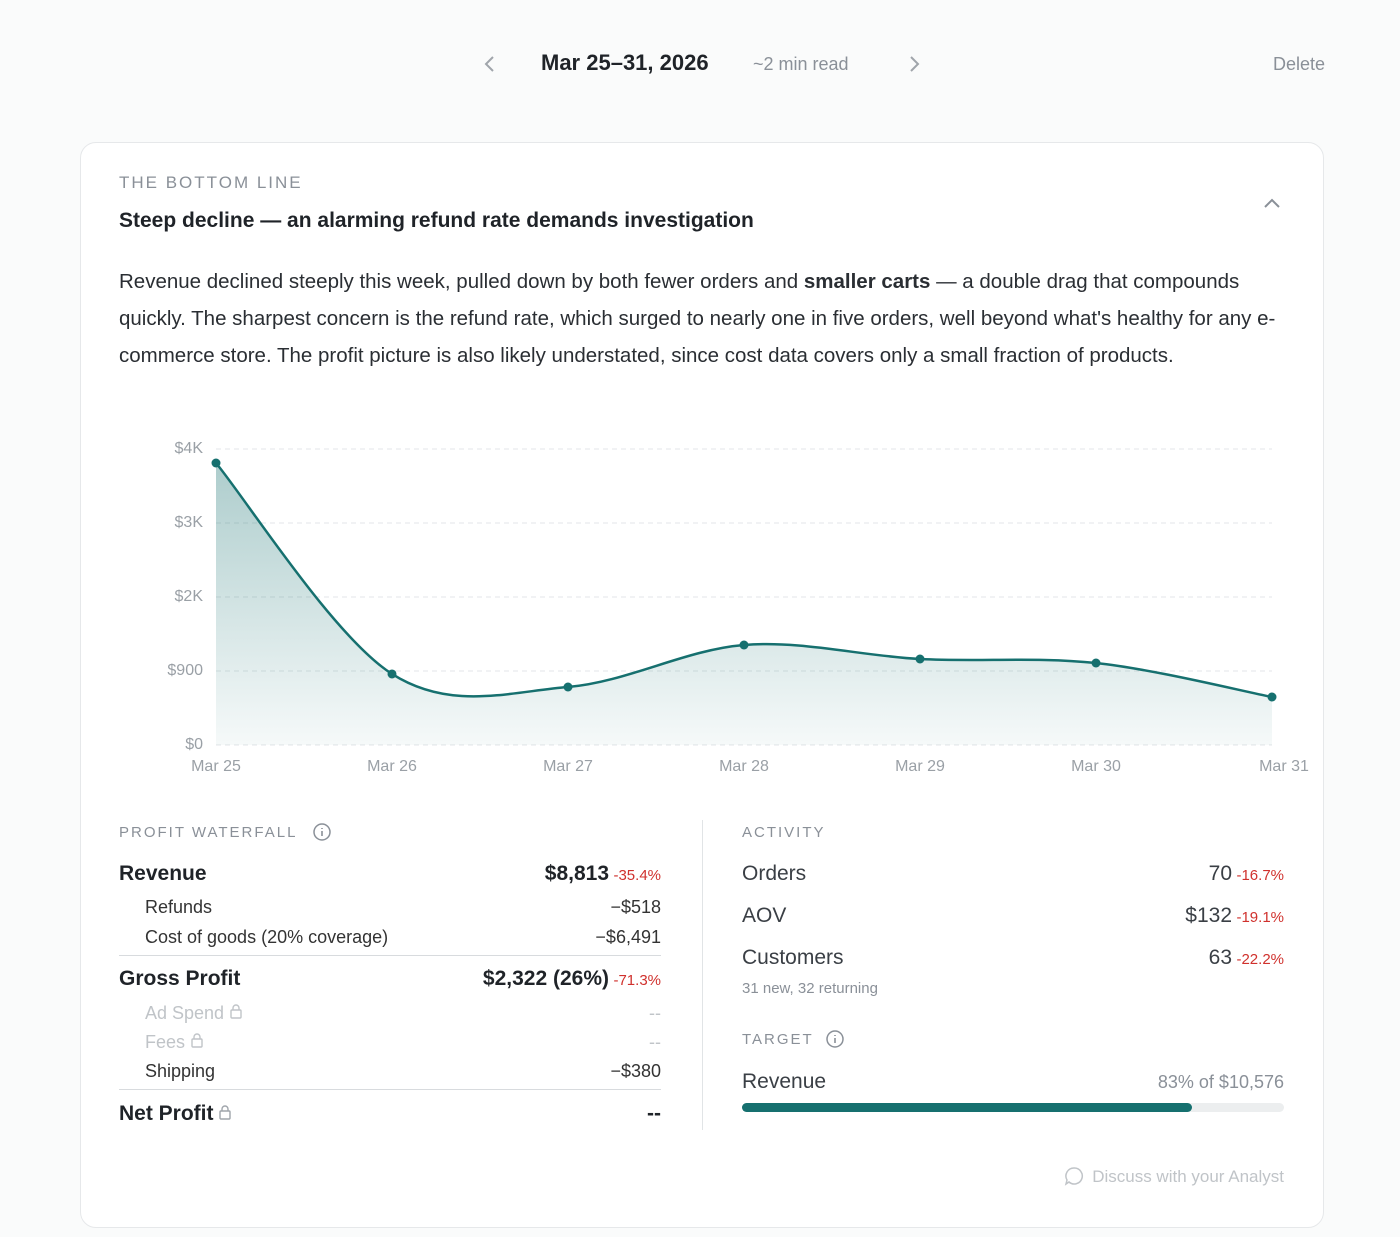 The image size is (1400, 1237). I want to click on row-label: Gross Profit, so click(180, 978).